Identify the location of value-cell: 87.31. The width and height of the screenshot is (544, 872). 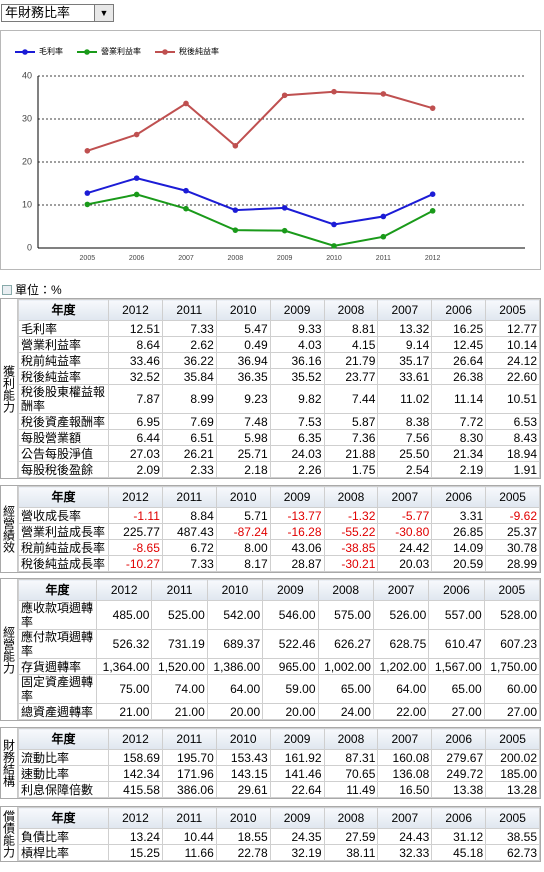
(351, 757).